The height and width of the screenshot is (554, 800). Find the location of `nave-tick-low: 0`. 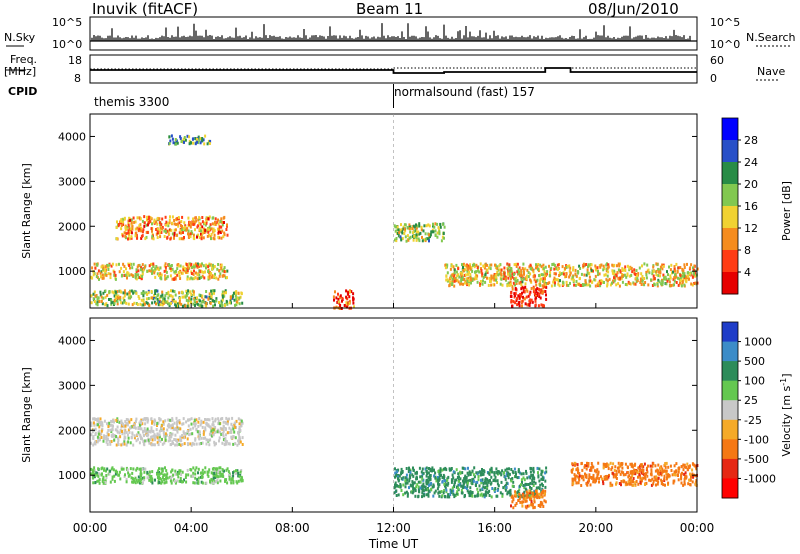

nave-tick-low: 0 is located at coordinates (713, 78).